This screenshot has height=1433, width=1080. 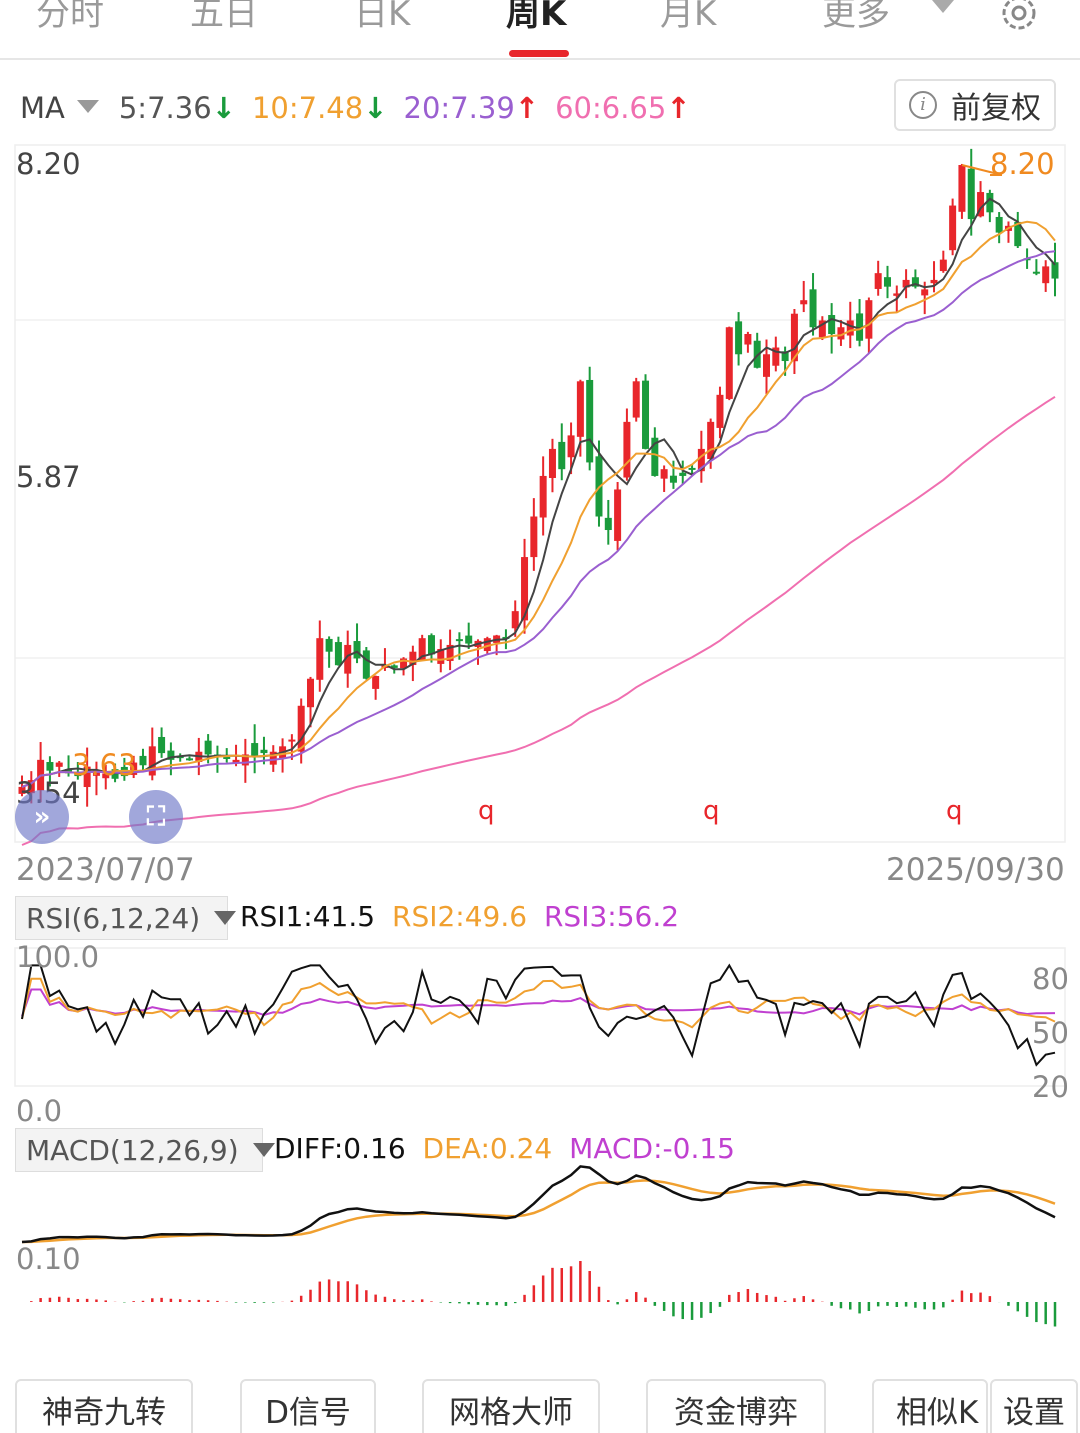 What do you see at coordinates (736, 1406) in the screenshot?
I see `capital-game-button: 资金博弈` at bounding box center [736, 1406].